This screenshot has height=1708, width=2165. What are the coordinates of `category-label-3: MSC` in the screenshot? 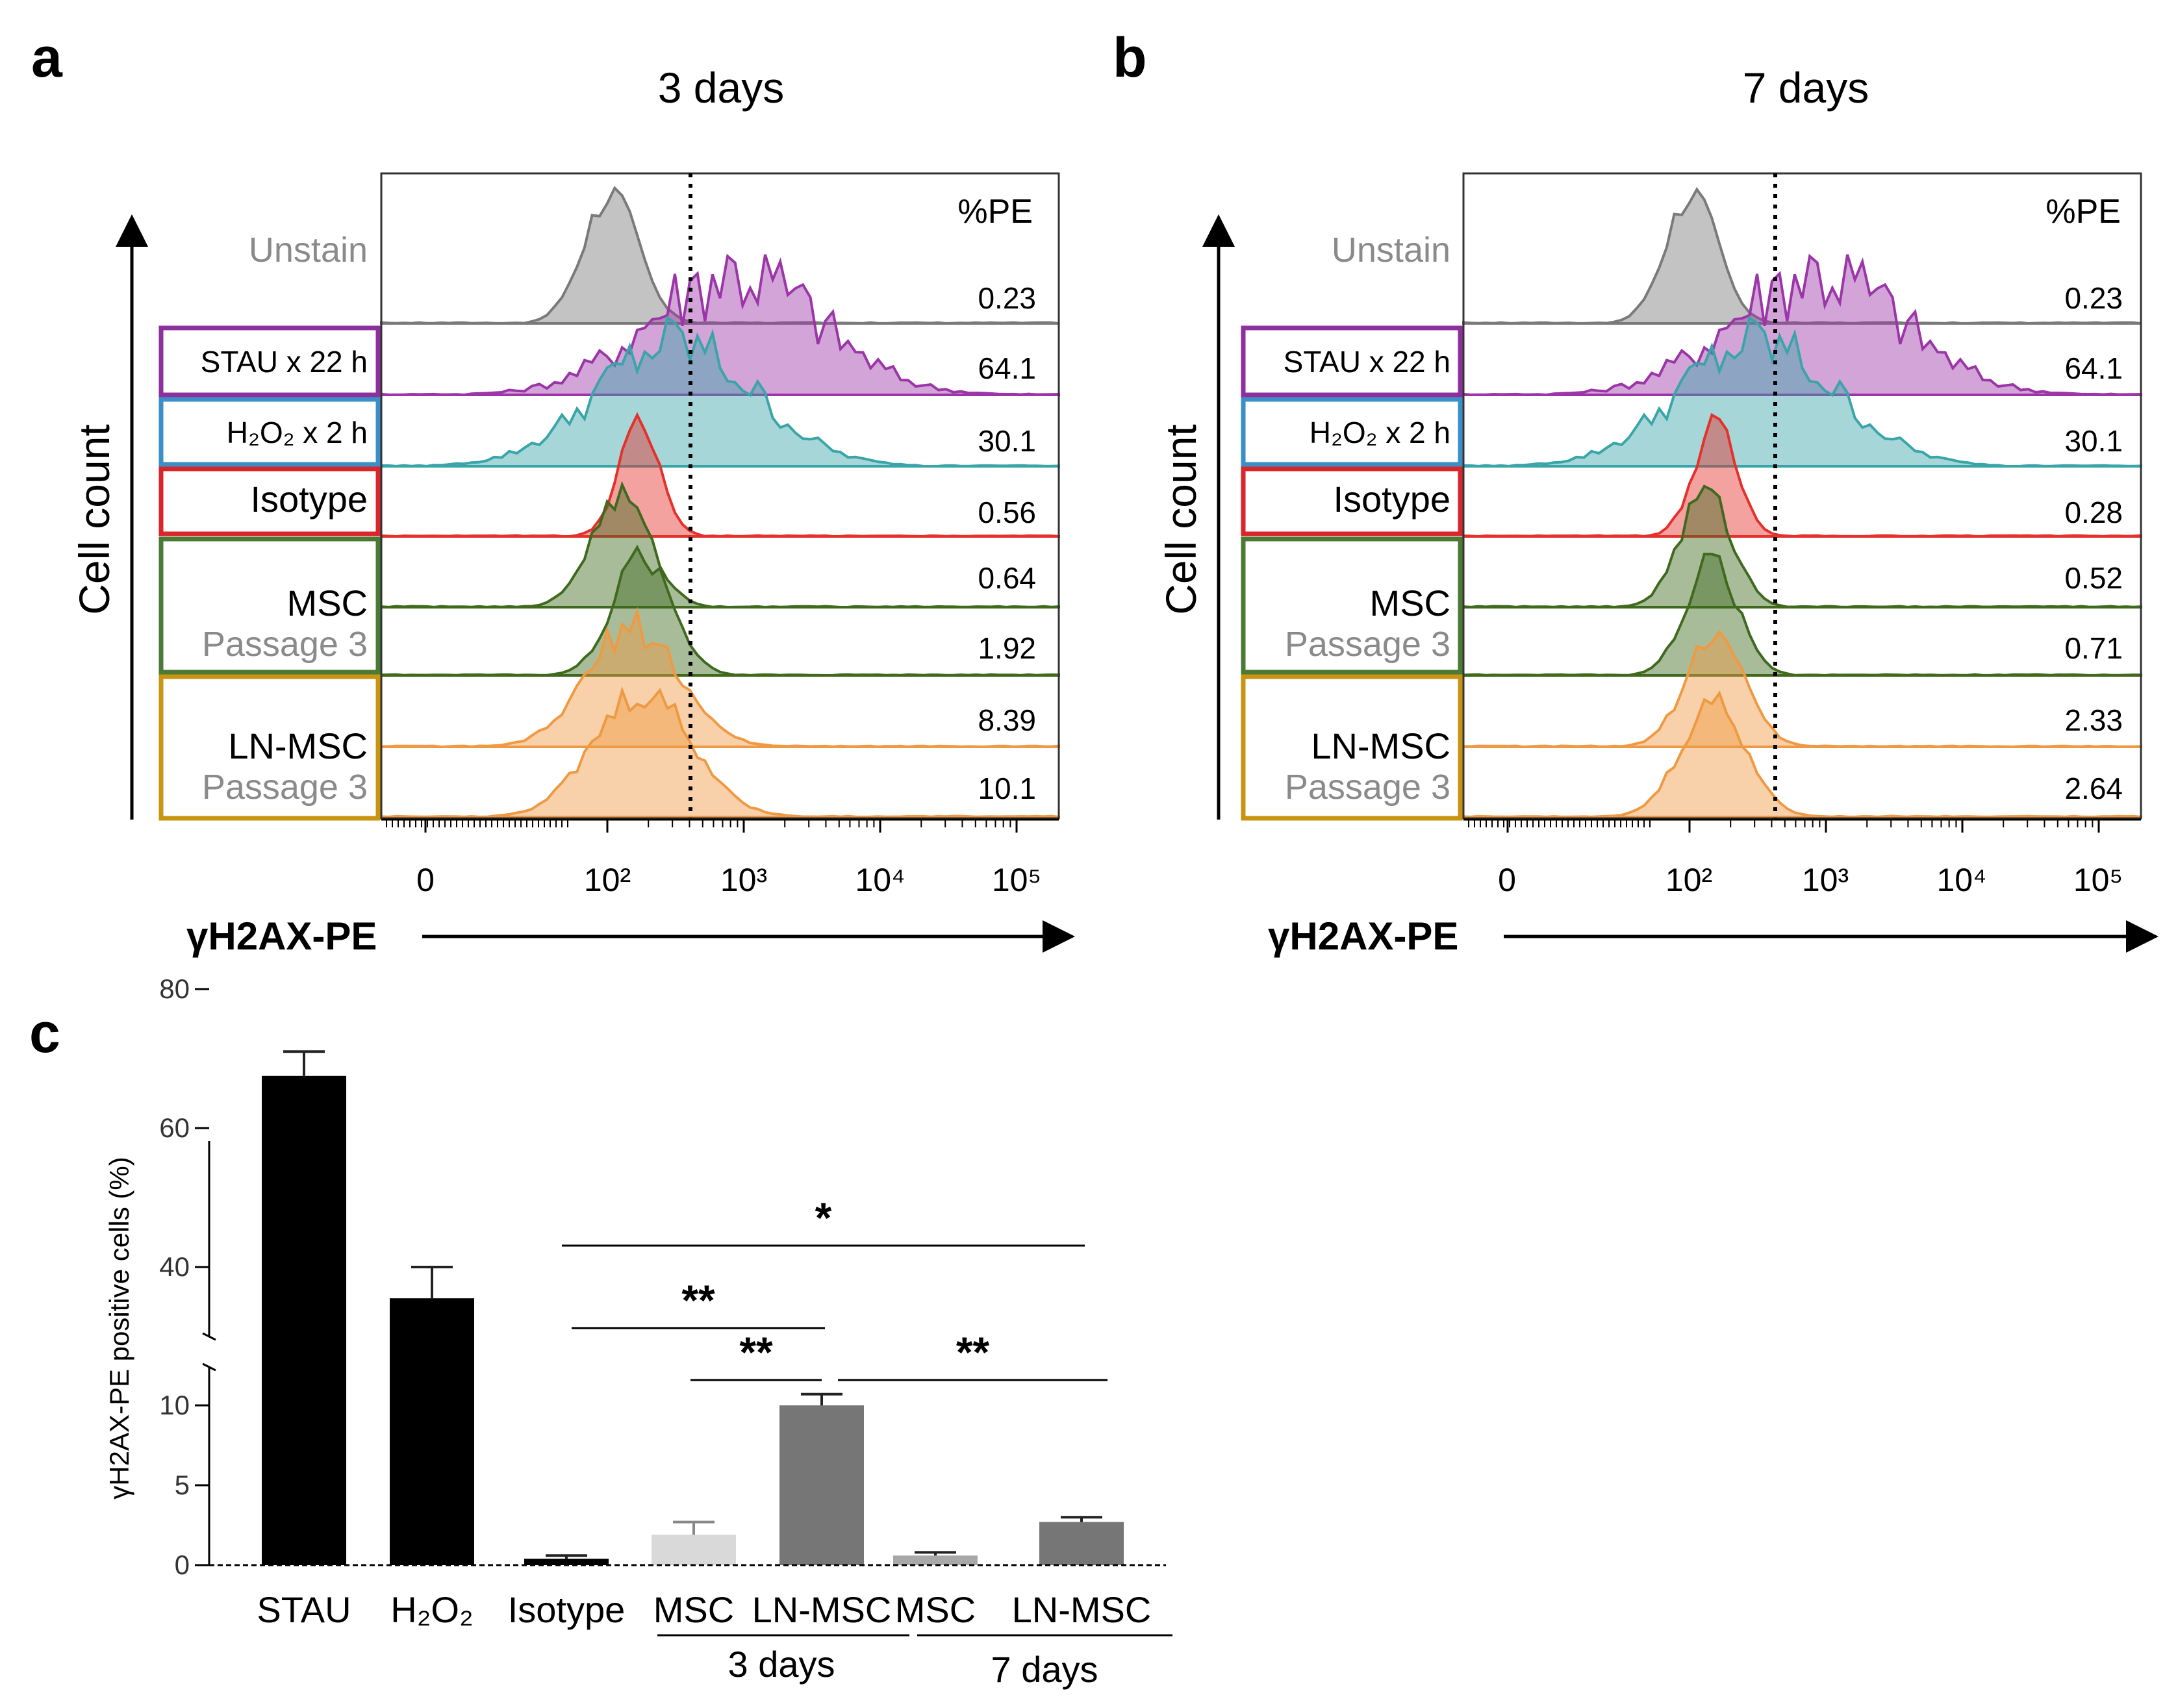 It's located at (694, 1609).